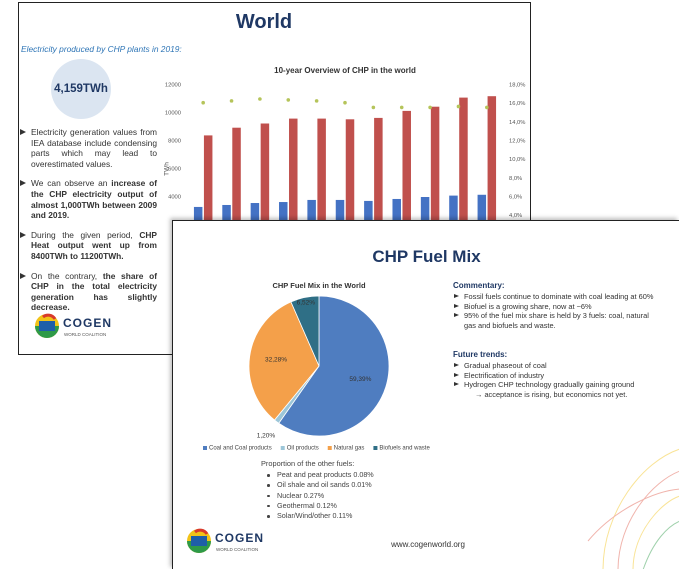  What do you see at coordinates (517, 86) in the screenshot?
I see `y2-tick-label: 18,0%` at bounding box center [517, 86].